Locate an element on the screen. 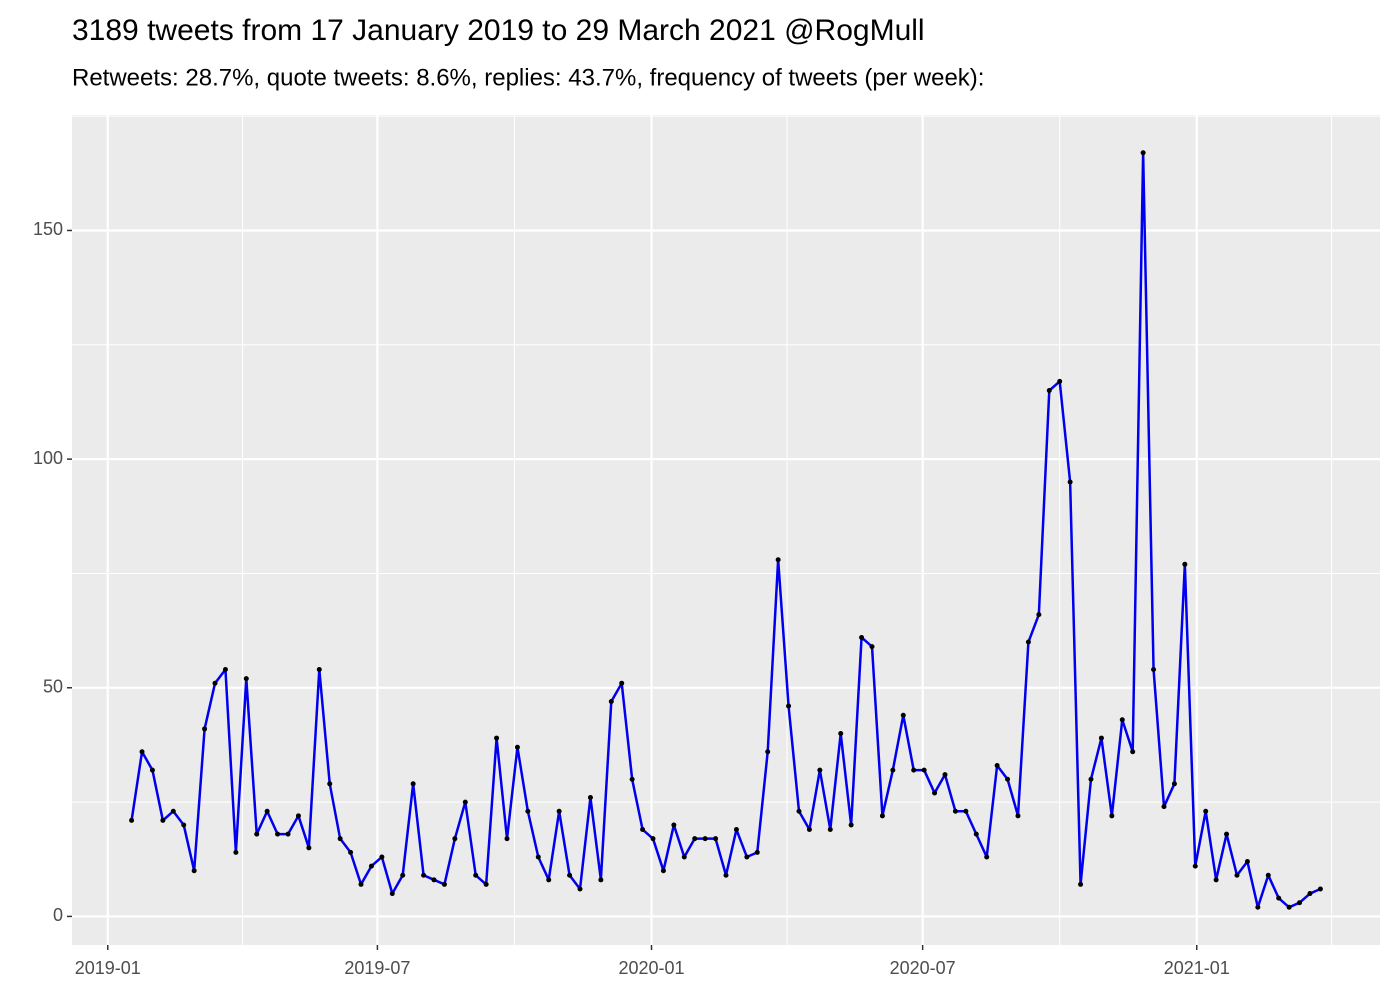 The width and height of the screenshot is (1400, 1000). x-tick-label: 2021-01 is located at coordinates (1197, 968).